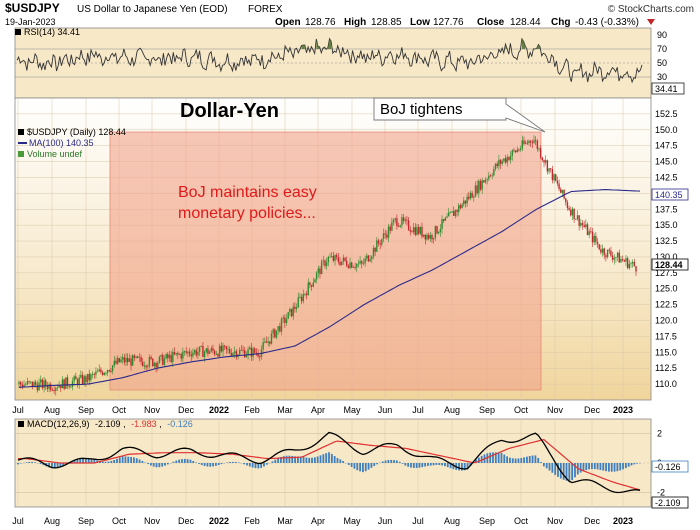  What do you see at coordinates (52, 32) in the screenshot?
I see `rsi-legend: RSI(14) 34.41` at bounding box center [52, 32].